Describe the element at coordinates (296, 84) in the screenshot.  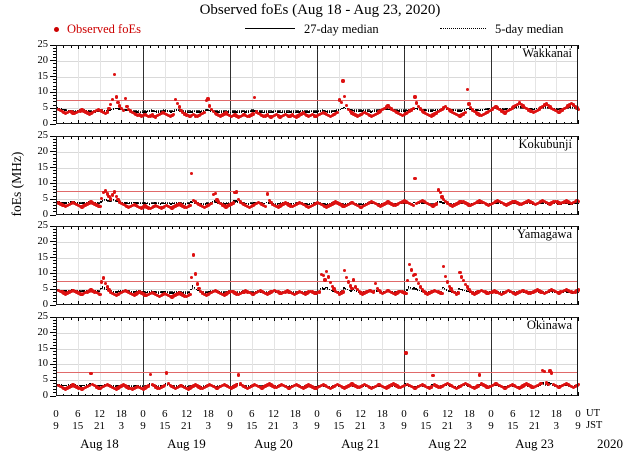
I see `hour-gridline` at that location.